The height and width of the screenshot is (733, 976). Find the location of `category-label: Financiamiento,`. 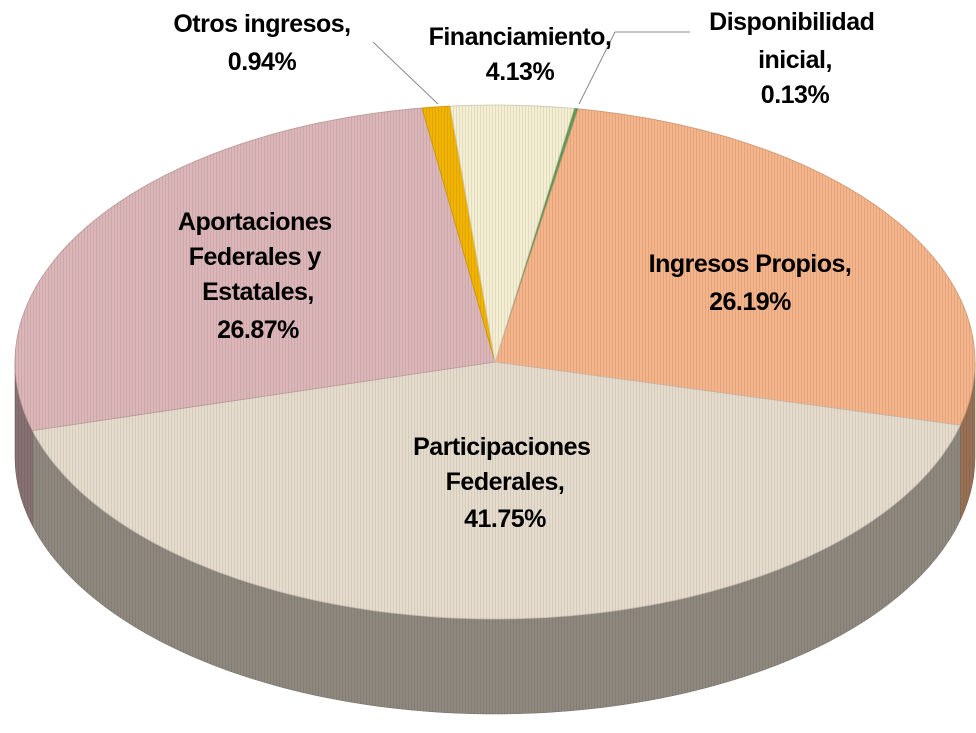

category-label: Financiamiento, is located at coordinates (520, 37).